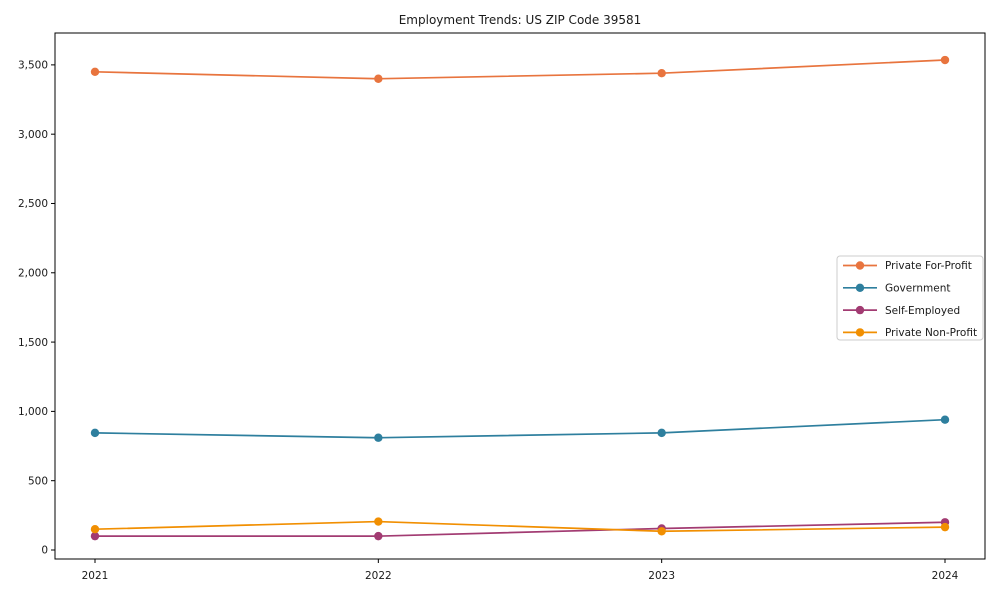 The image size is (1000, 600). Describe the element at coordinates (520, 69) in the screenshot. I see `series-line-private-for-profit` at that location.